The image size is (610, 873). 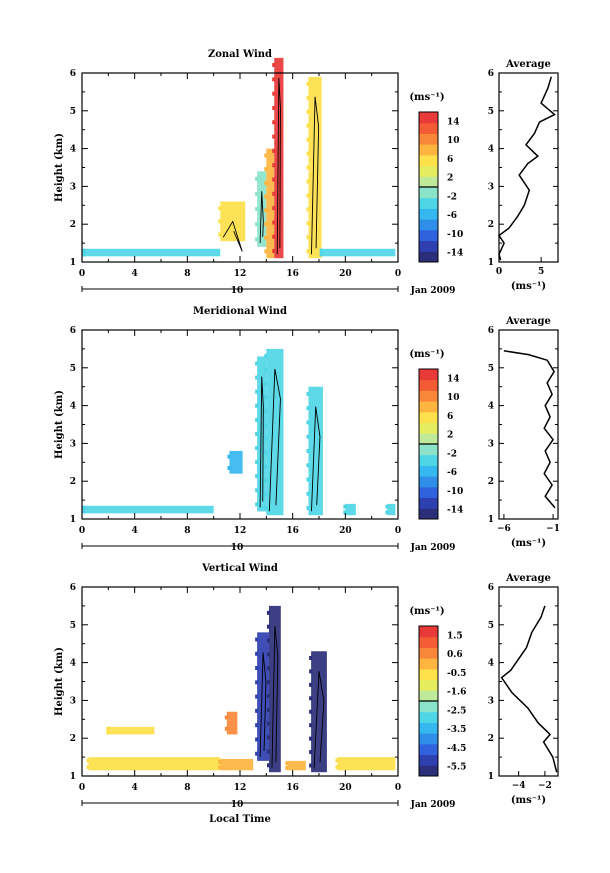 What do you see at coordinates (529, 429) in the screenshot?
I see `profile-line` at bounding box center [529, 429].